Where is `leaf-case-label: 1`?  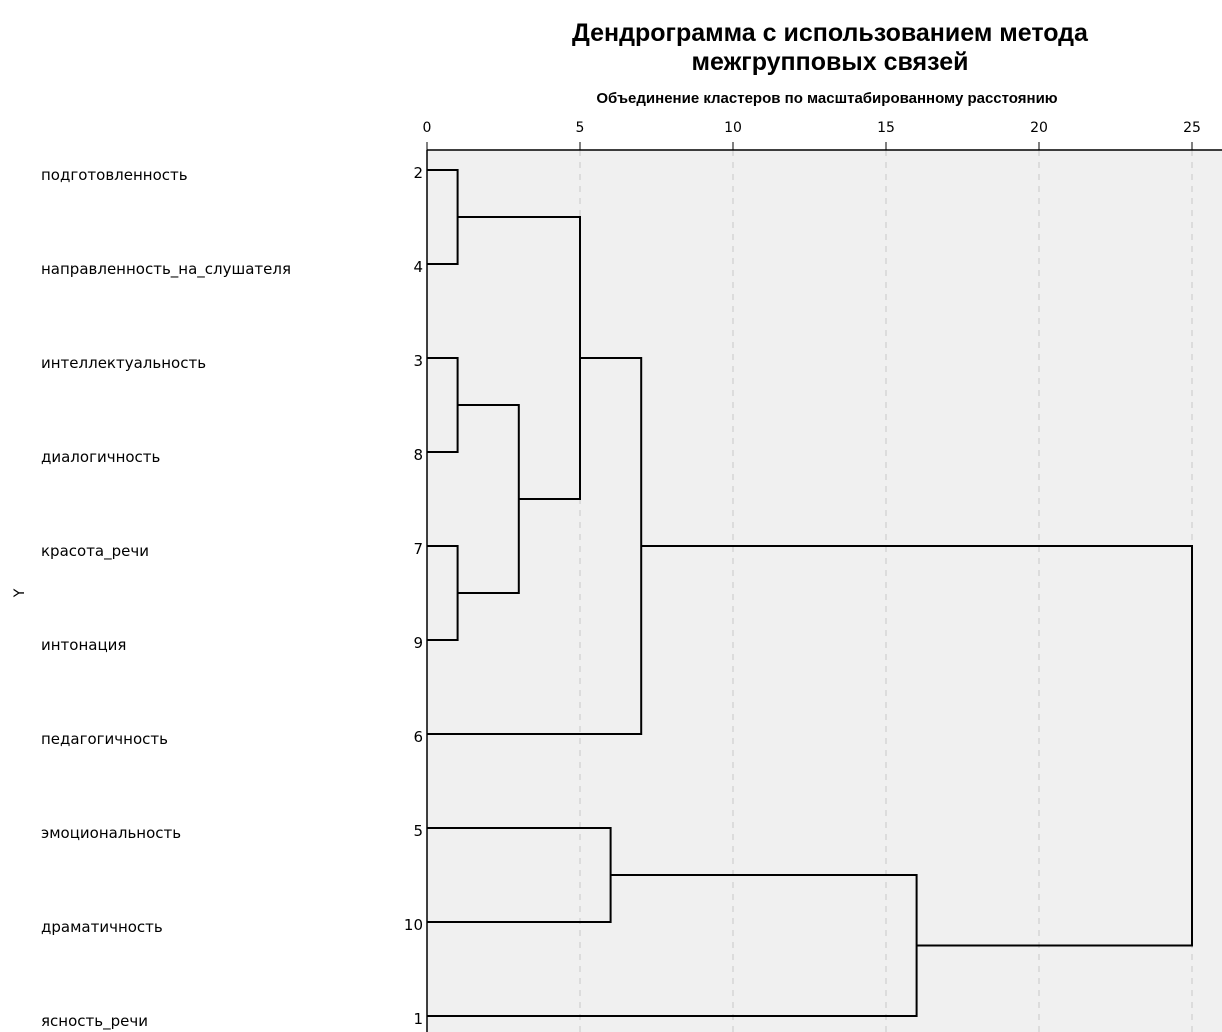 leaf-case-label: 1 is located at coordinates (418, 1019).